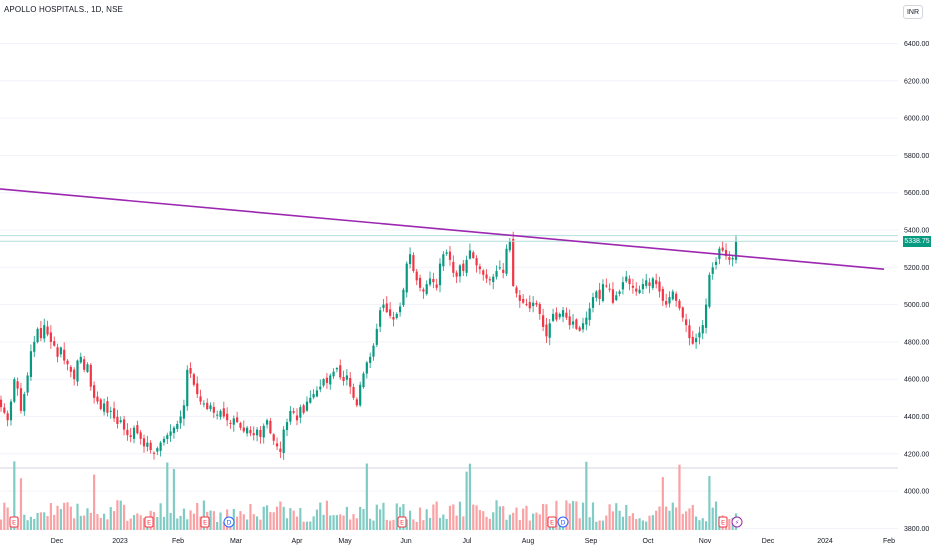 The width and height of the screenshot is (932, 550). Describe the element at coordinates (916, 231) in the screenshot. I see `y-tick-label: 5400.00` at that location.